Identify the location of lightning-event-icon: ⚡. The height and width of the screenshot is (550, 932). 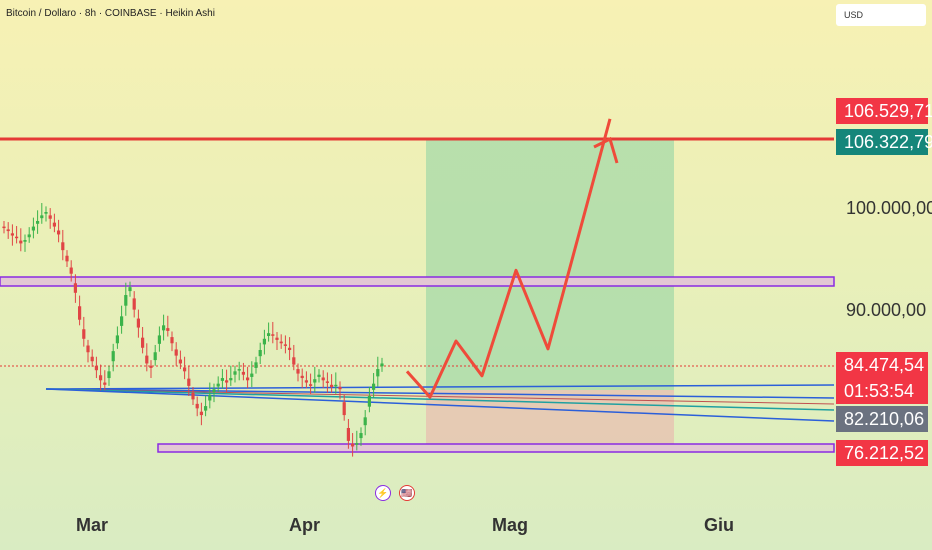
(383, 493).